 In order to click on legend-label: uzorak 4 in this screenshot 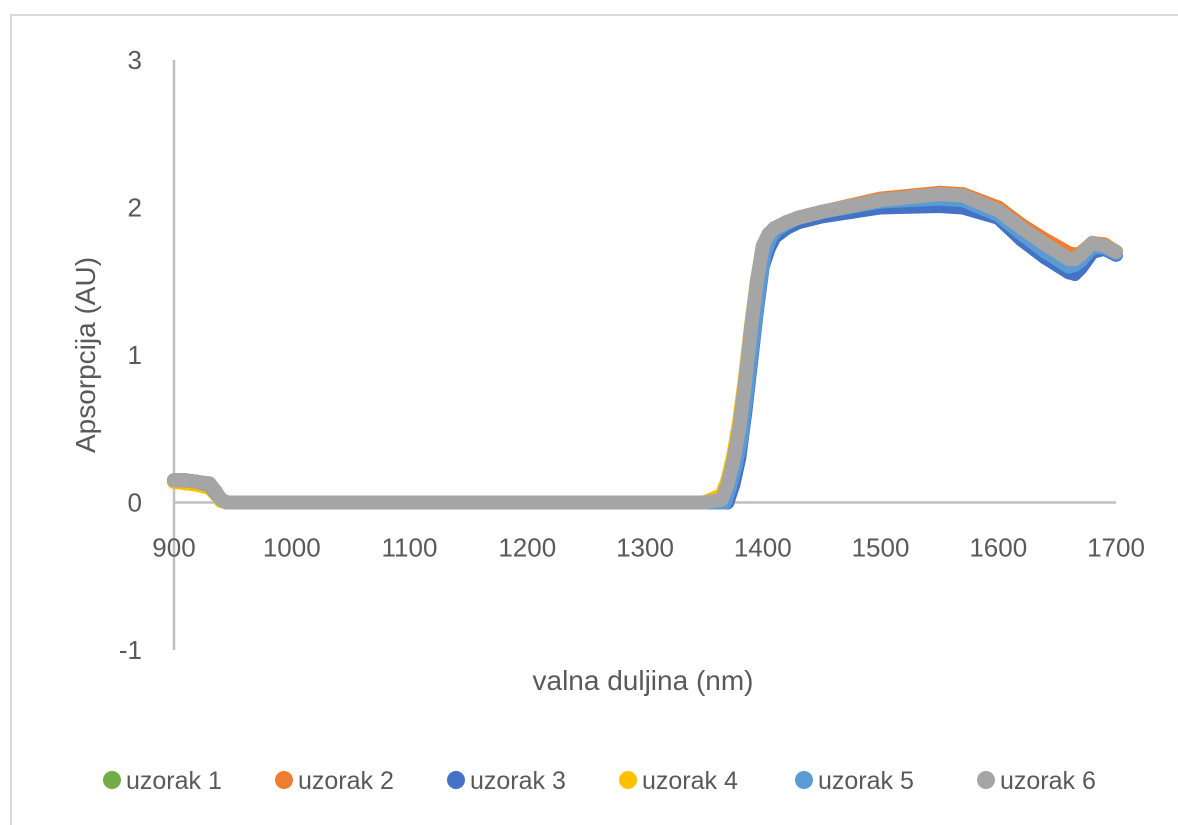, I will do `click(690, 781)`.